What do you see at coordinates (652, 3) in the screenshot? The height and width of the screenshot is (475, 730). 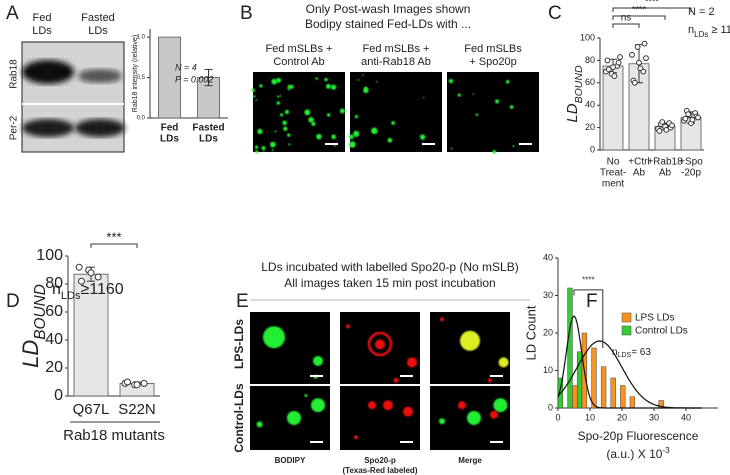 I see `significance: ****` at bounding box center [652, 3].